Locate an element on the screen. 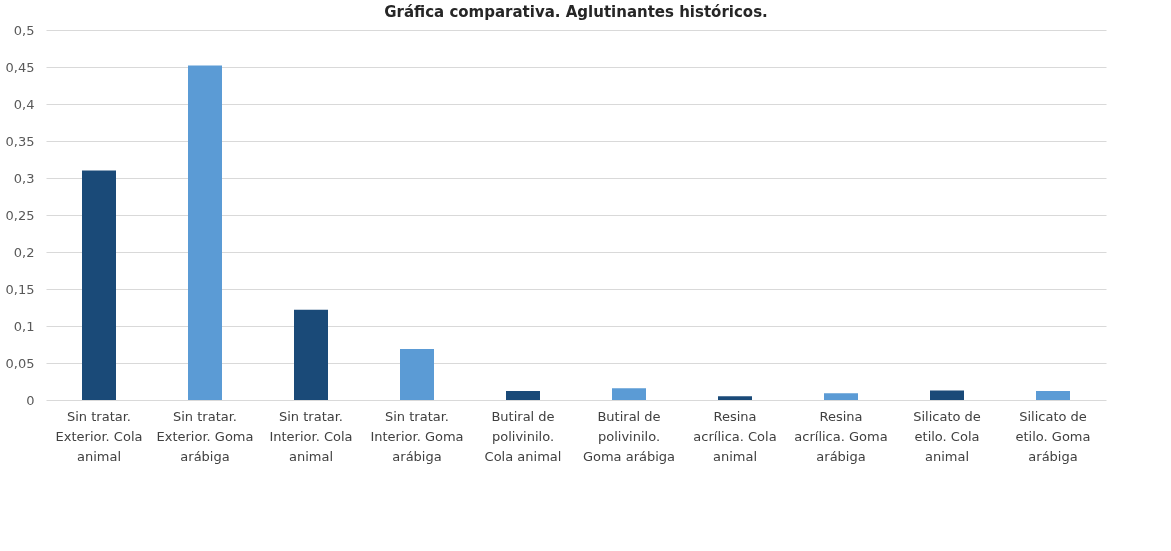  x-tick-label: Resina acrílica. Goma arábiga is located at coordinates (841, 436).